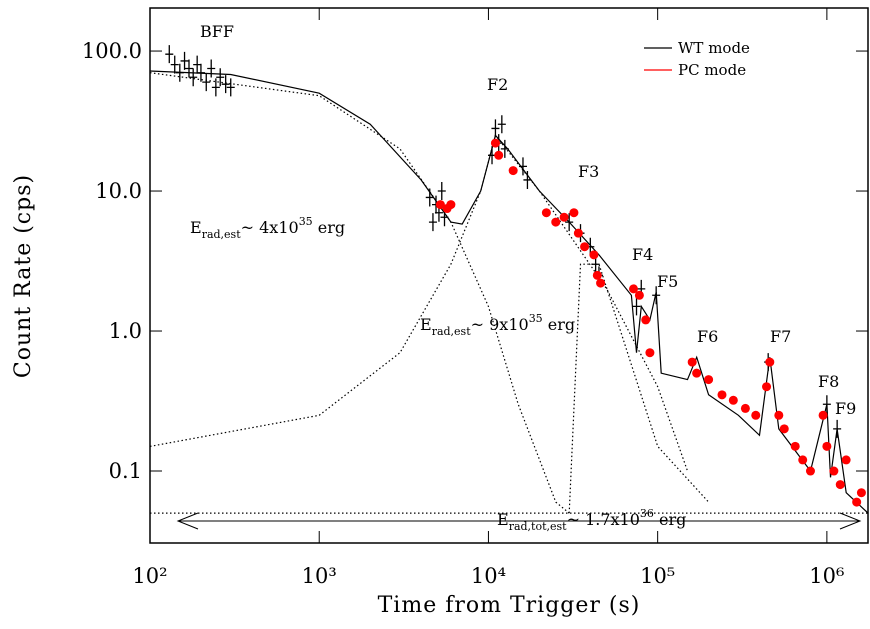  Describe the element at coordinates (319, 576) in the screenshot. I see `x-tick-label: 10³` at that location.